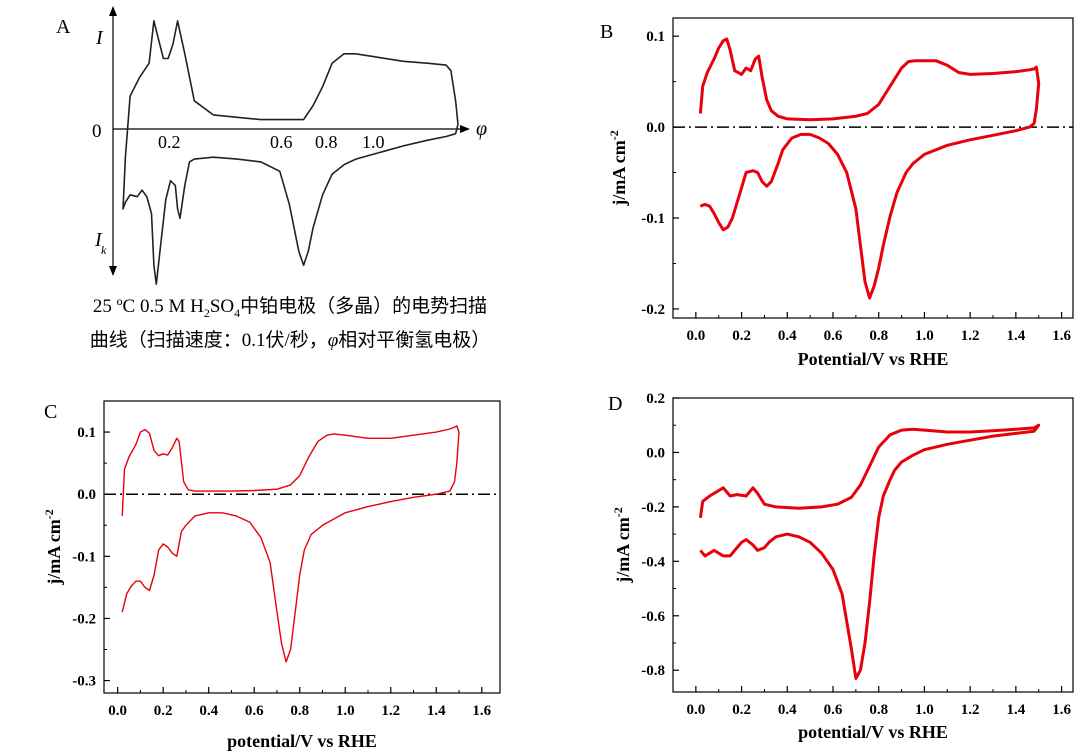 This screenshot has width=1080, height=753. Describe the element at coordinates (84, 557) in the screenshot. I see `panel-c-ytick-label: -0.1` at that location.